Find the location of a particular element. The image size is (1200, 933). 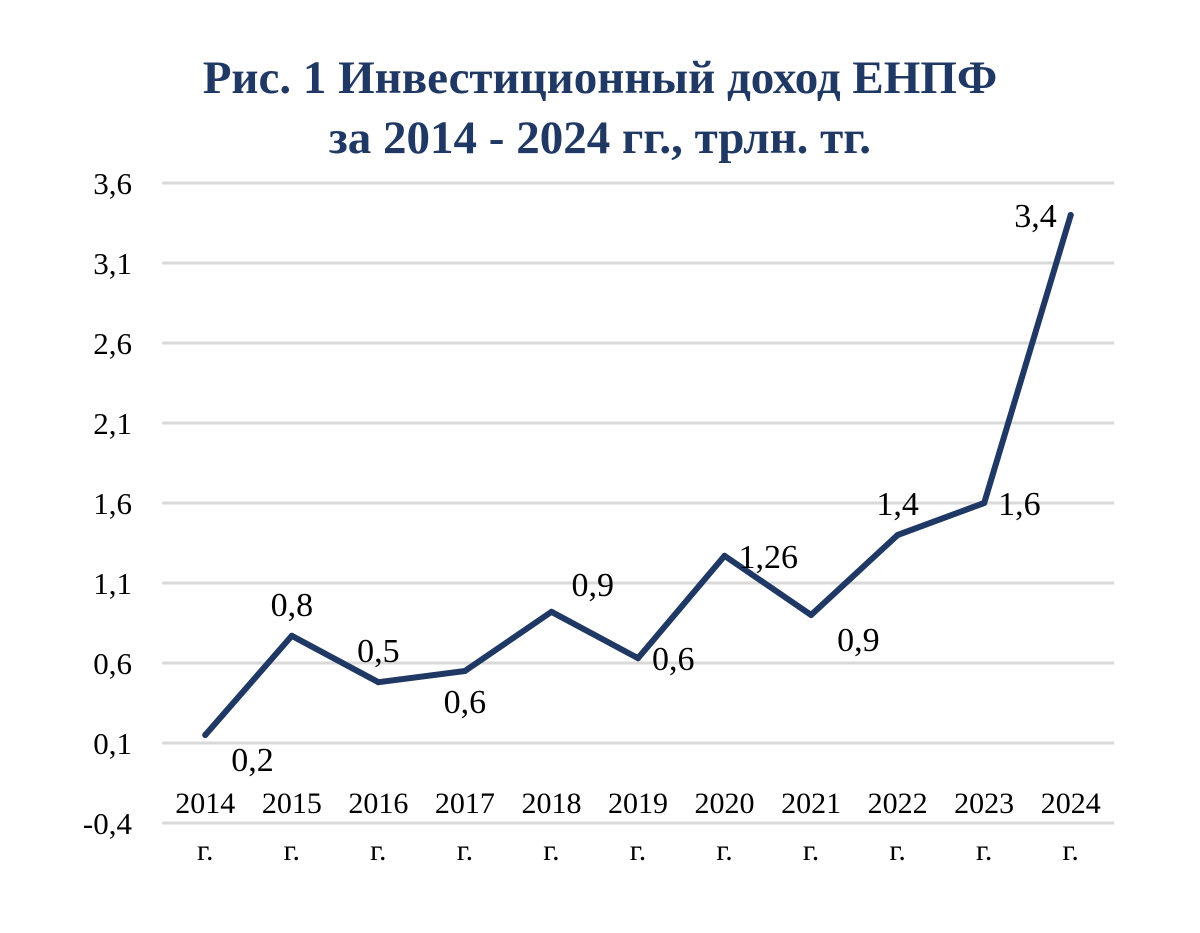

y-tick-label: 0,6 is located at coordinates (112, 663).